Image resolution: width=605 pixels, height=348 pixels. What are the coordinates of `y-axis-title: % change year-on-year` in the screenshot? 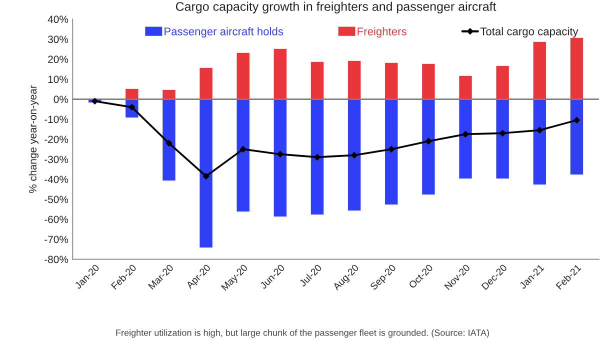 It's located at (33, 139).